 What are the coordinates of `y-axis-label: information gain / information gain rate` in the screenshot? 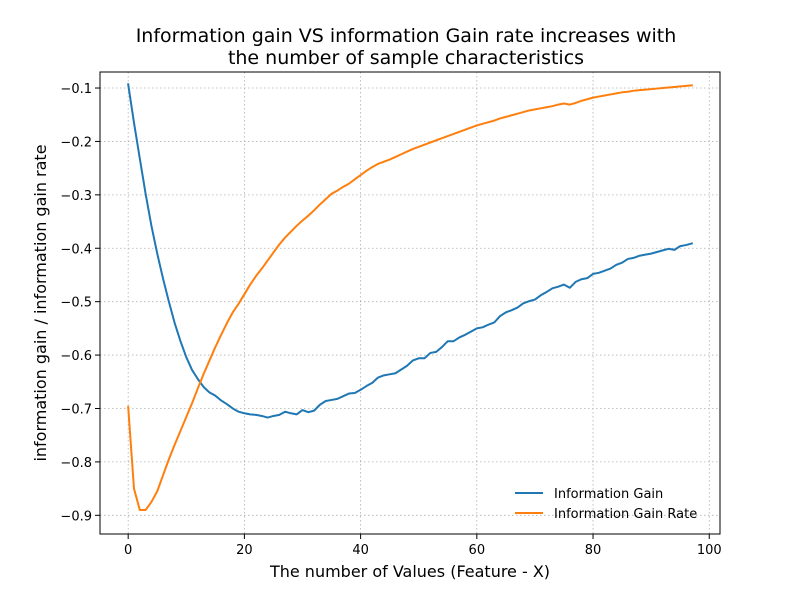 It's located at (40, 302).